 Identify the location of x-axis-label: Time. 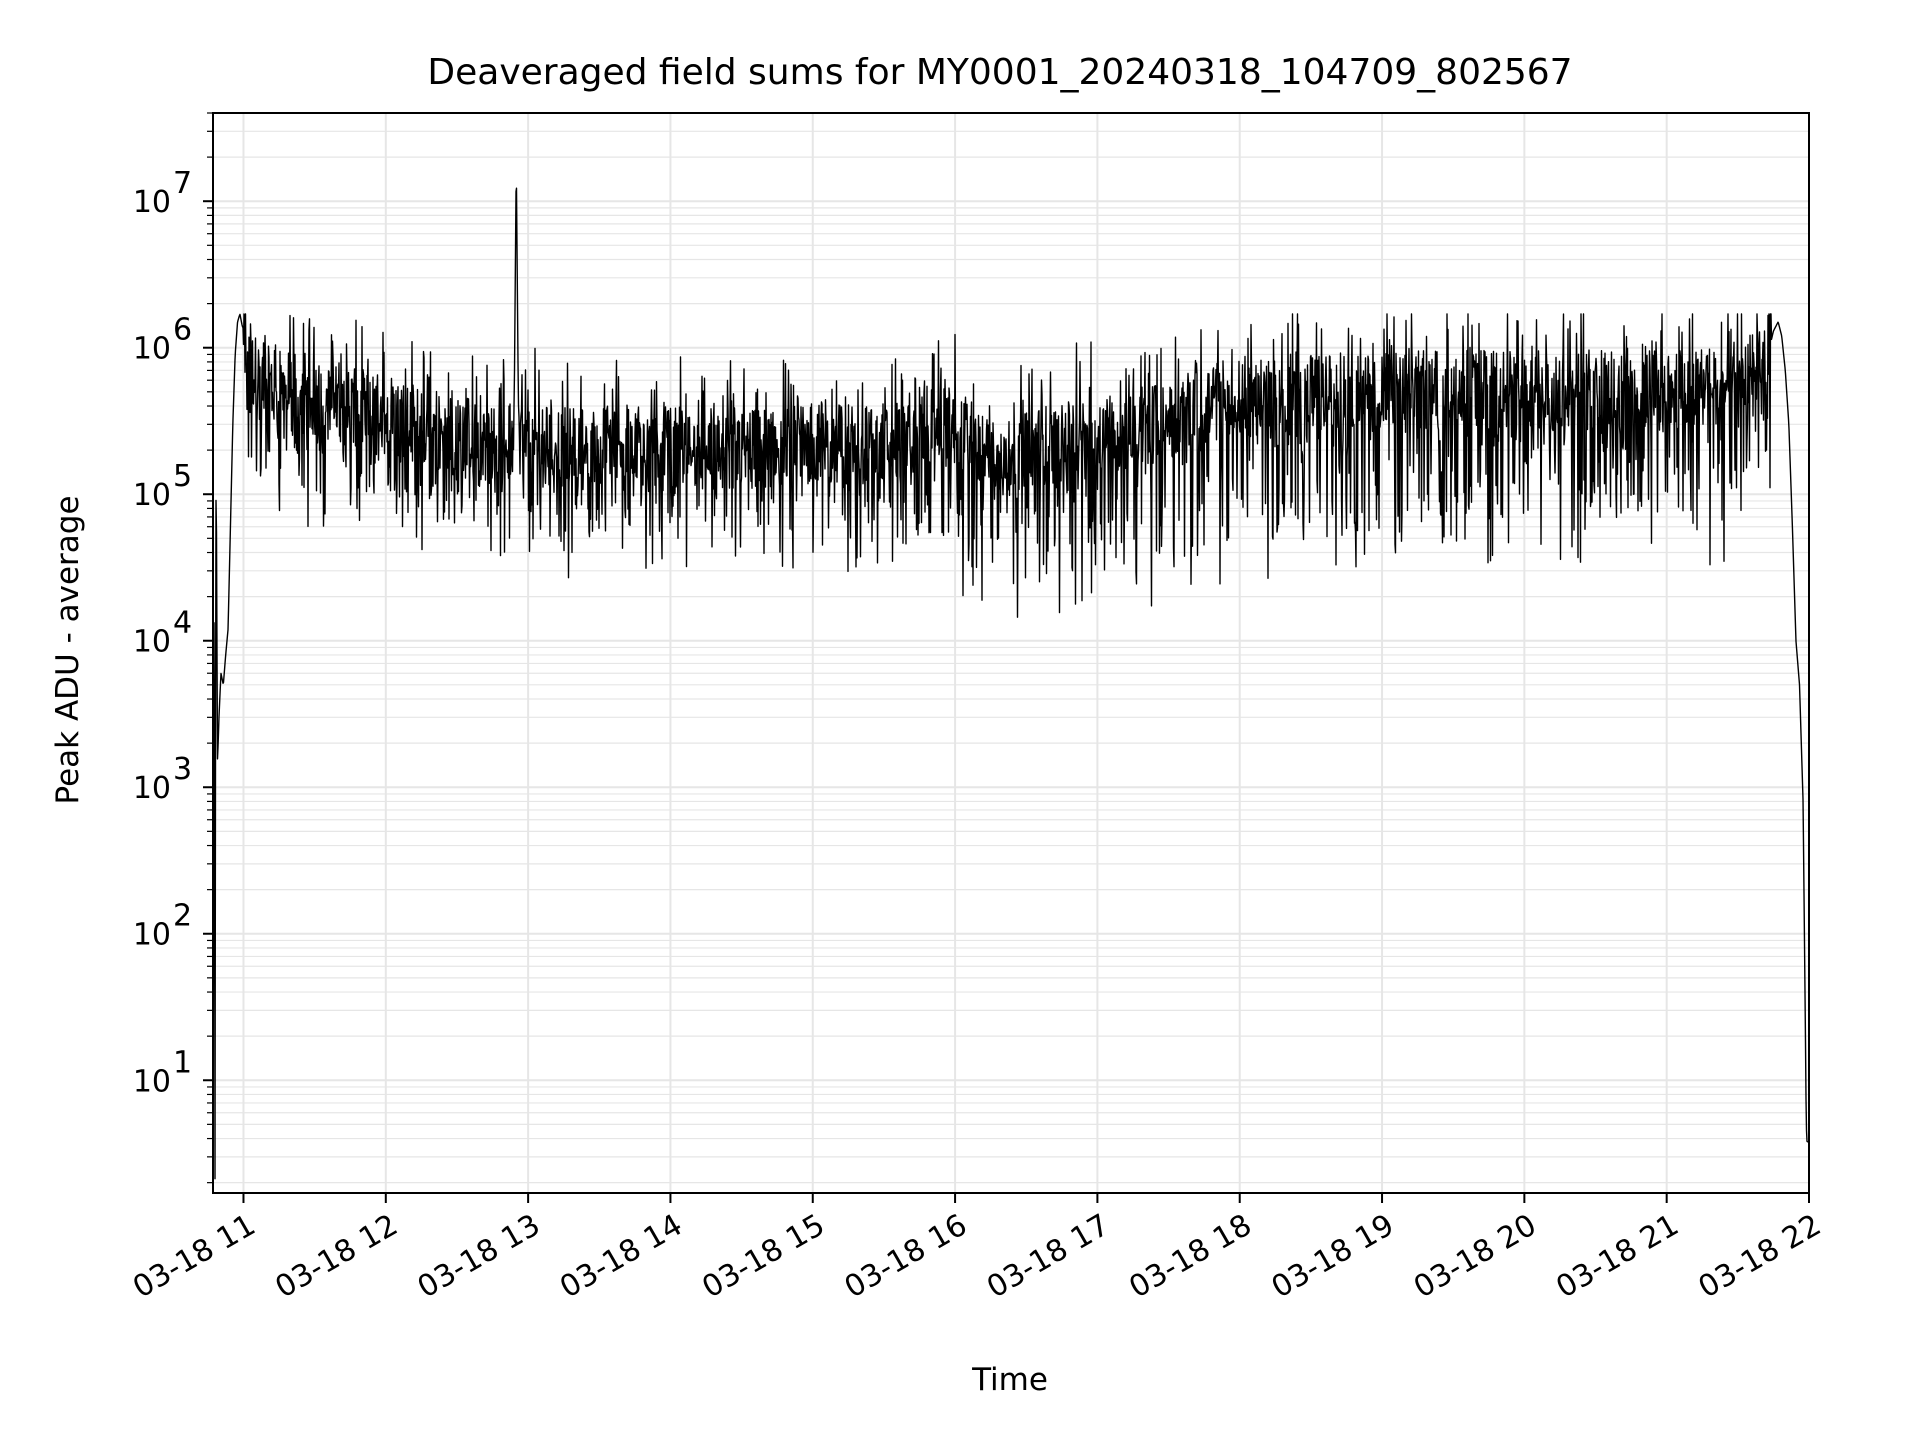
(1009, 1380).